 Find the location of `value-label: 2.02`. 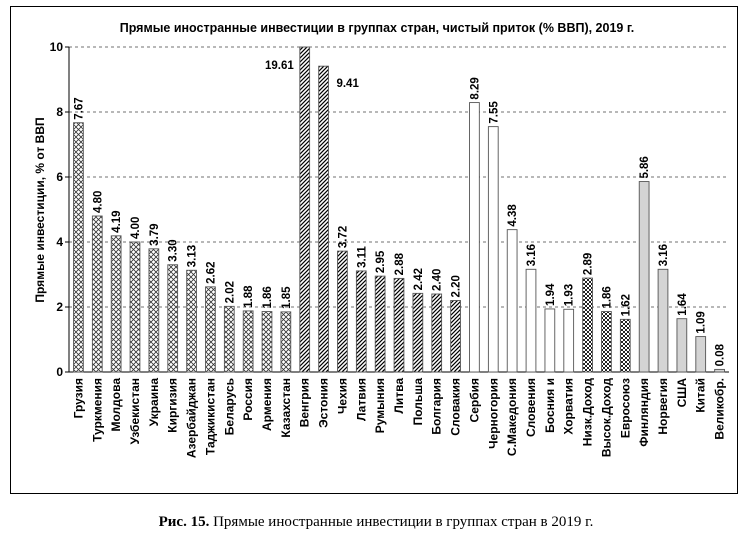

value-label: 2.02 is located at coordinates (230, 292).